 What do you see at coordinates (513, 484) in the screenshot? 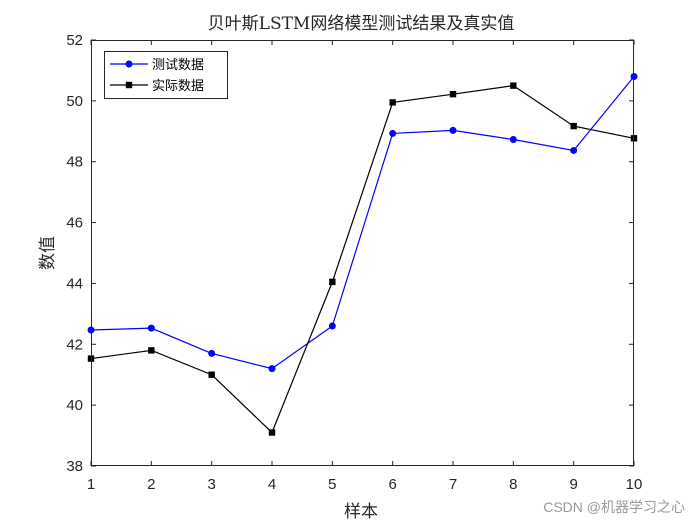
I see `x-tick-label: 8` at bounding box center [513, 484].